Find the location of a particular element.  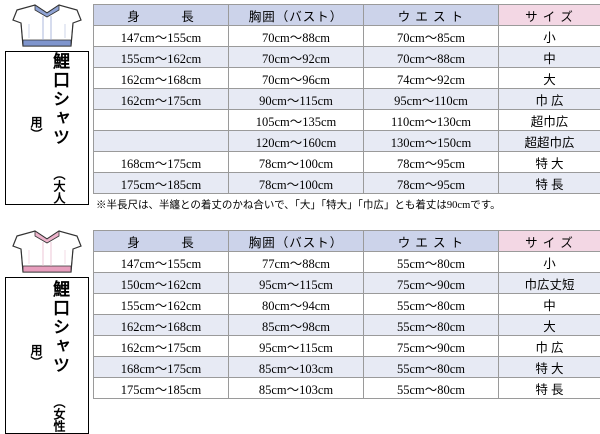

label-text-women: 鯉口シャツ （女性用） is located at coordinates (47, 355).